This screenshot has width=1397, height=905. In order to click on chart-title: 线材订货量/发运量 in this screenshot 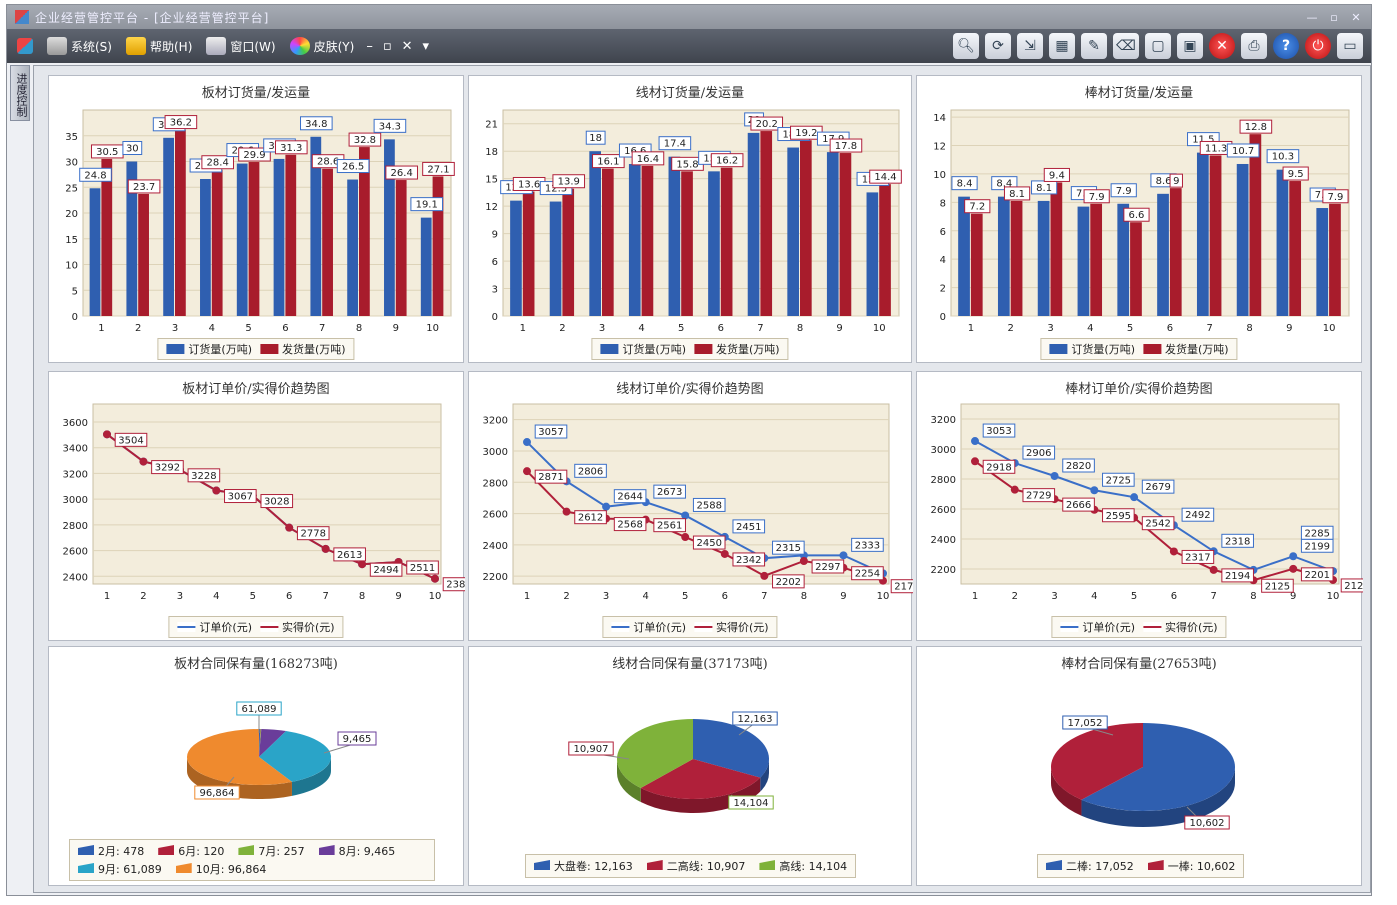, I will do `click(690, 93)`.